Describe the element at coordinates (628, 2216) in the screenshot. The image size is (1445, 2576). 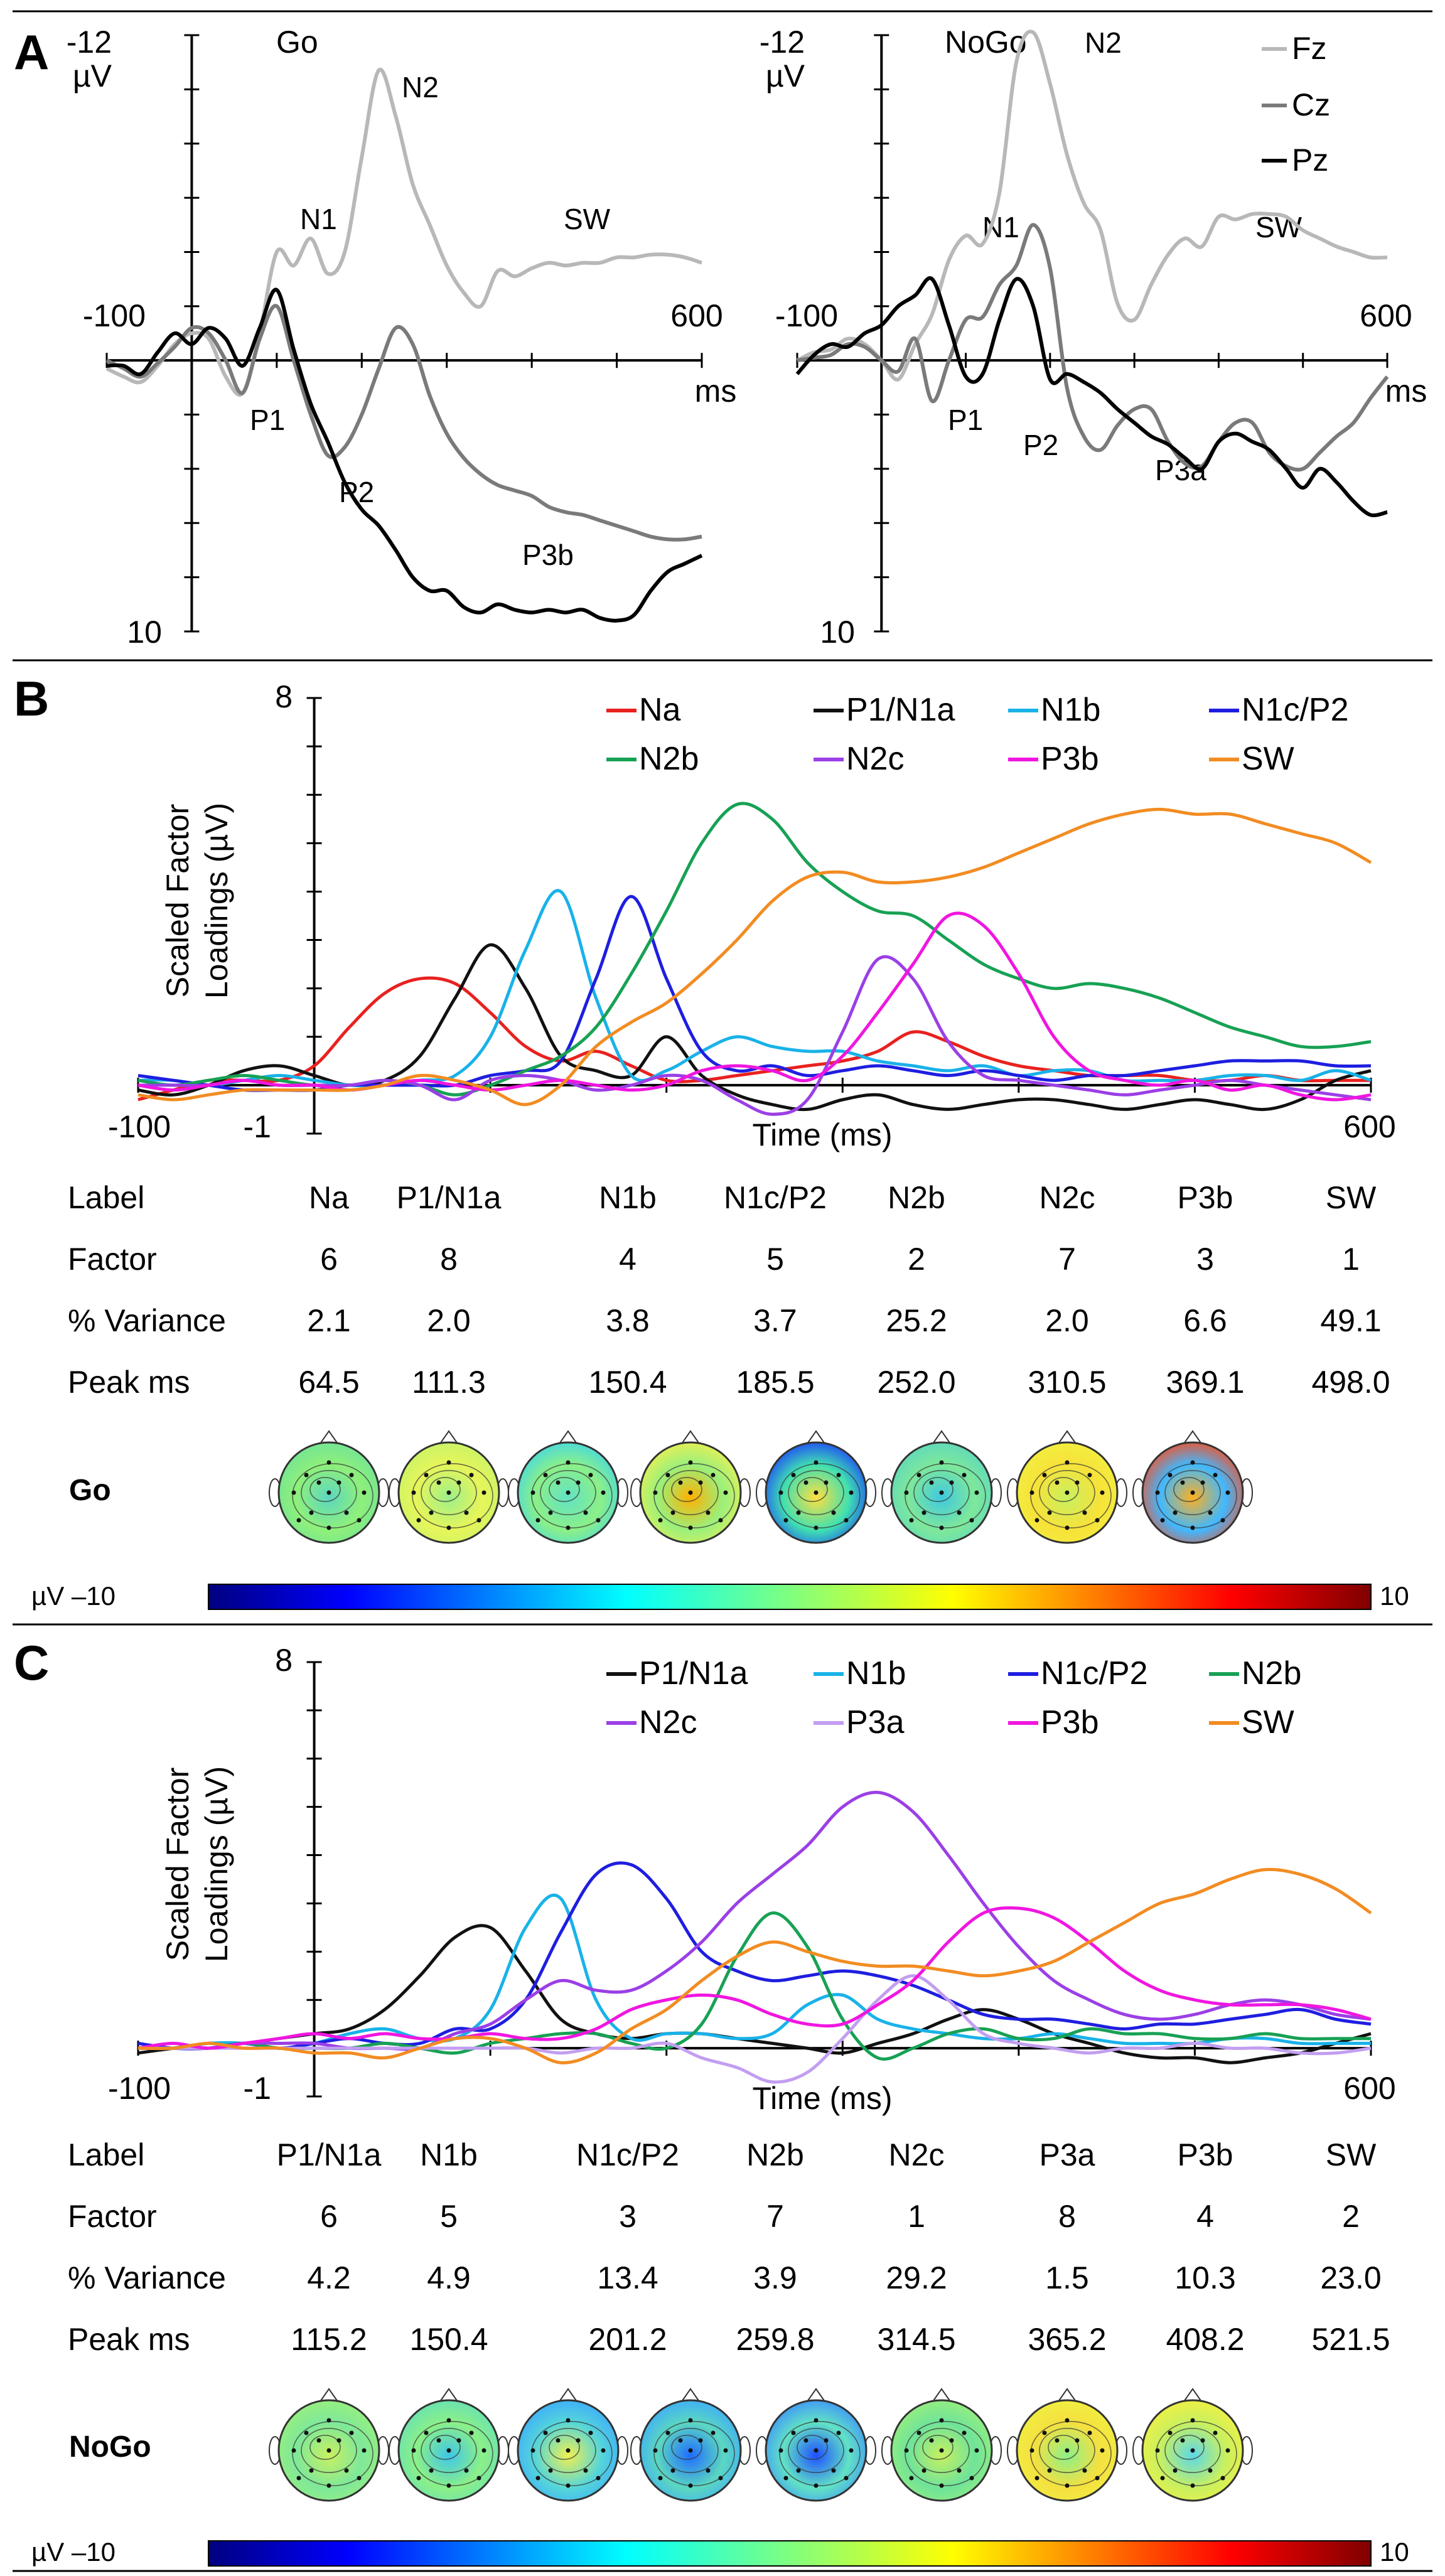
I see `c-table-cell: 3` at that location.